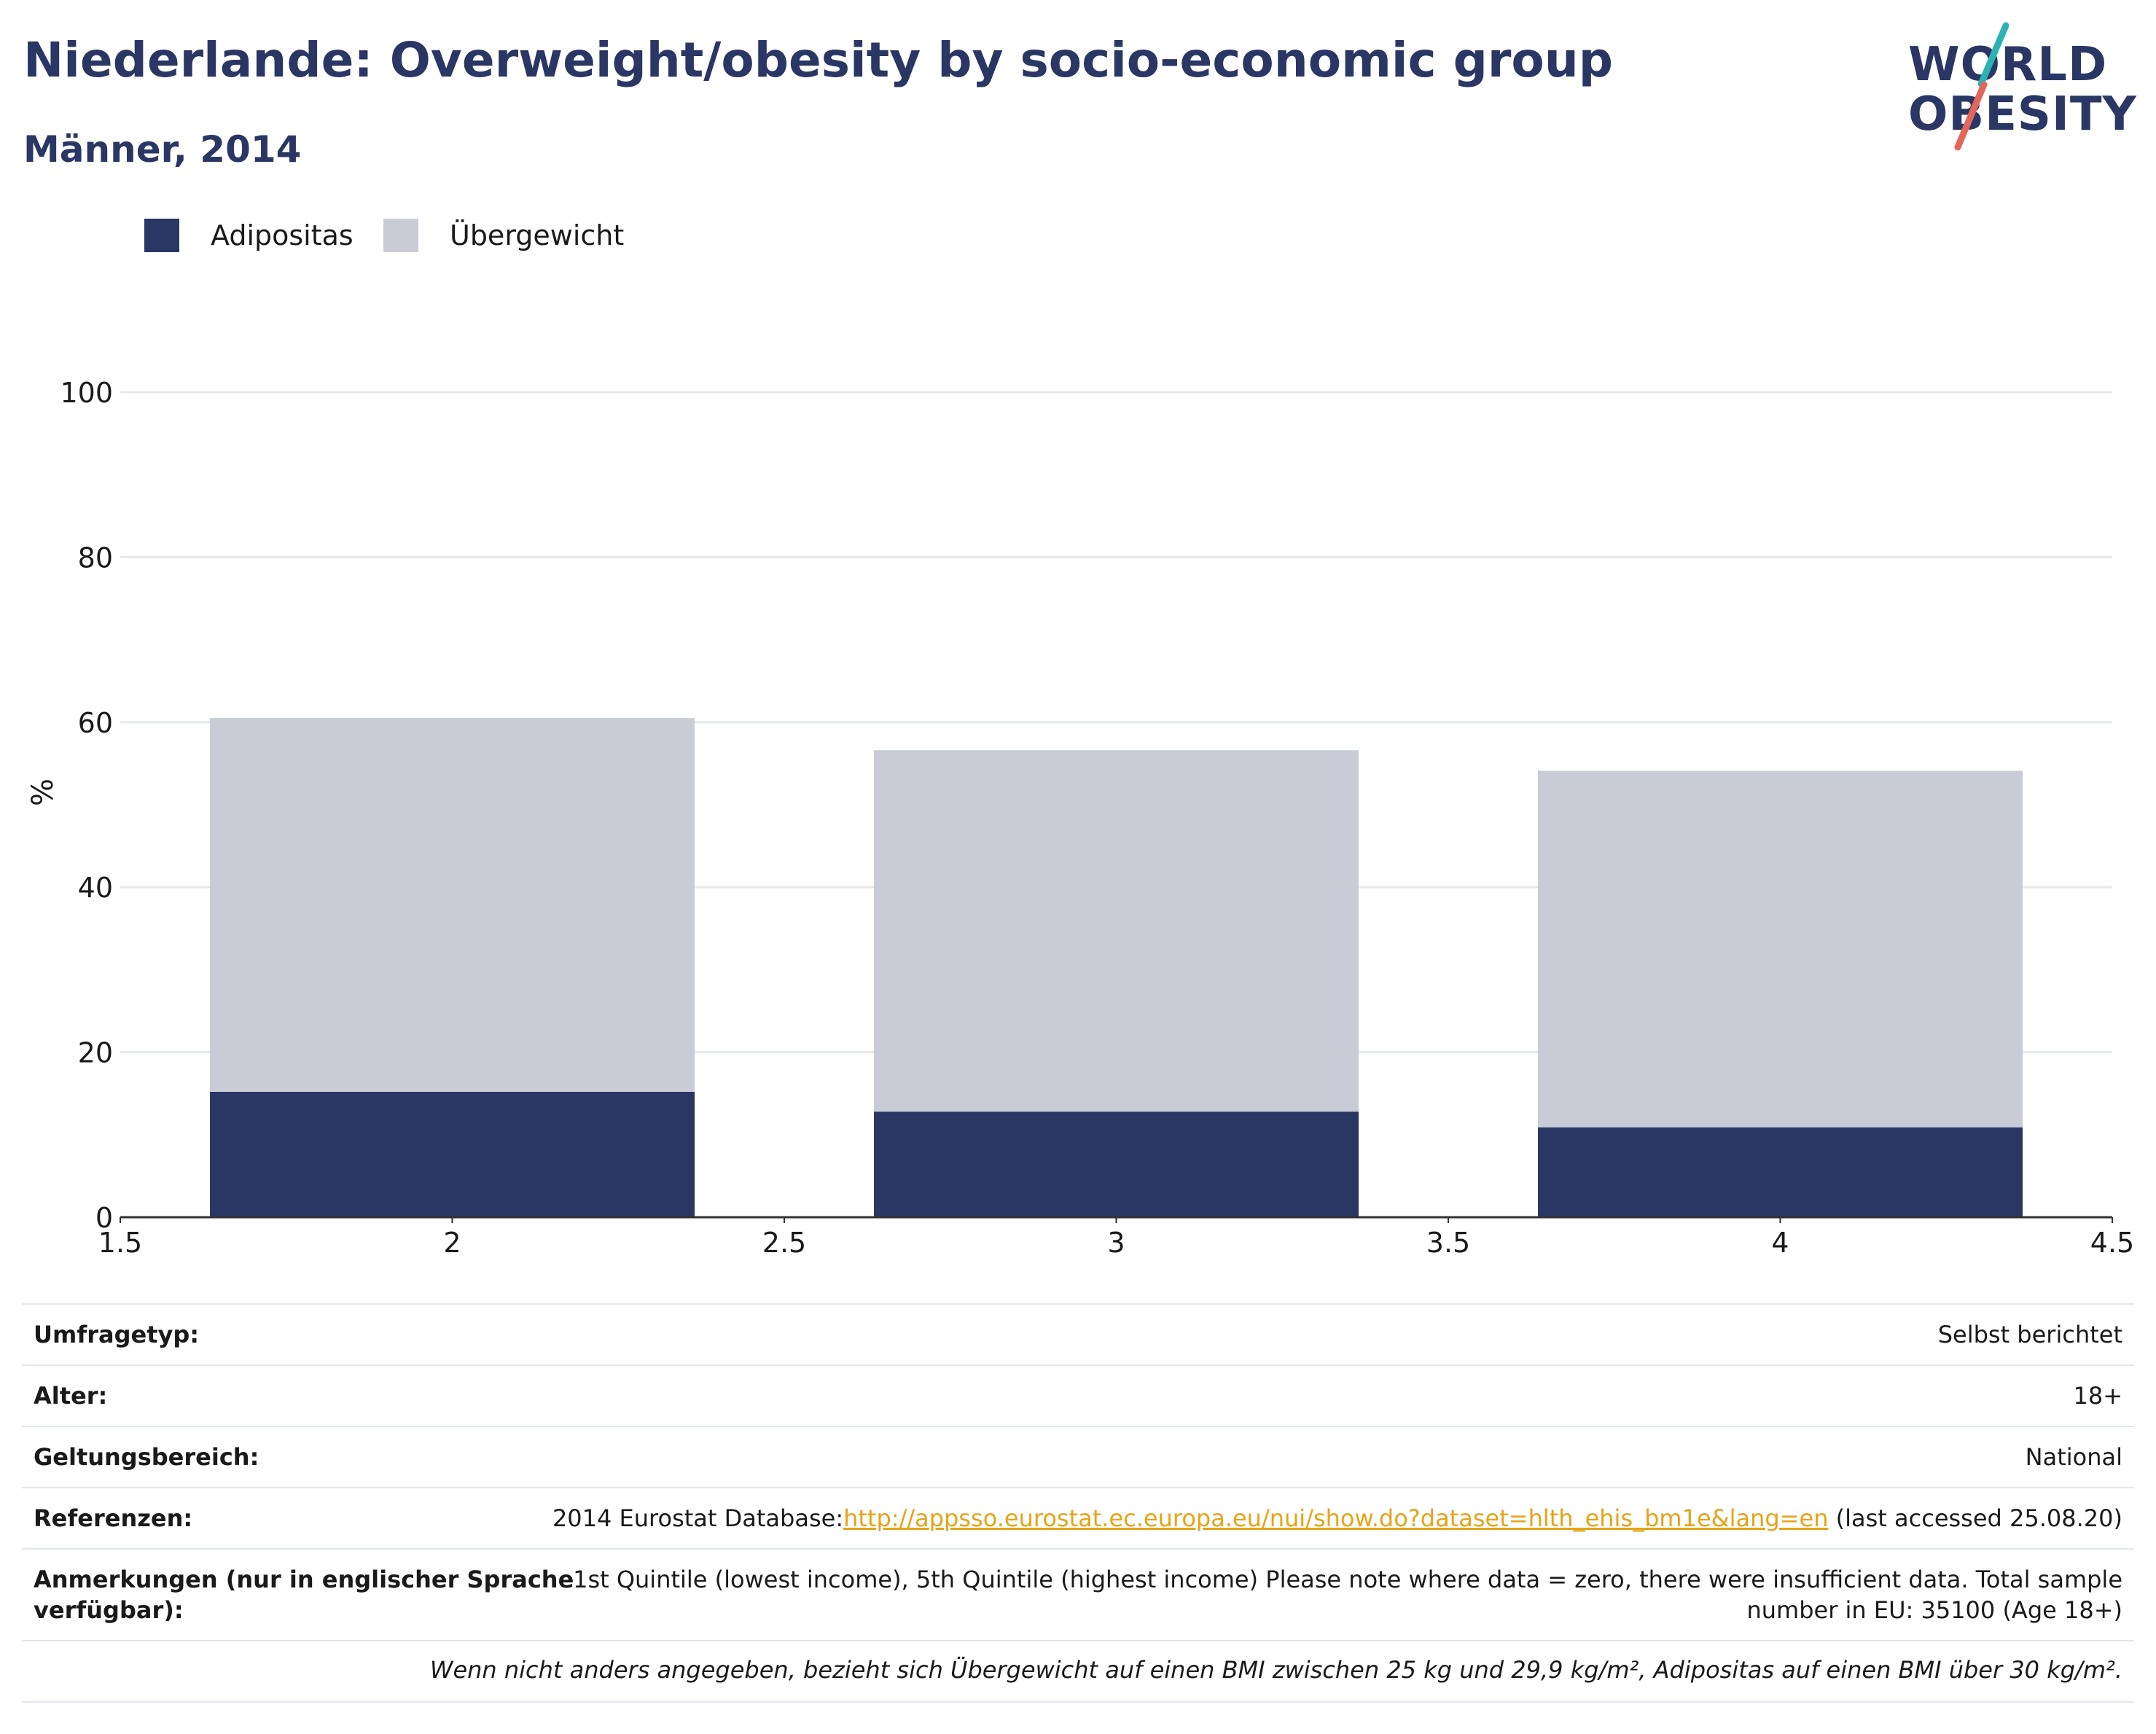 This screenshot has height=1734, width=2156. What do you see at coordinates (96, 1053) in the screenshot?
I see `y-tick-label: 20` at bounding box center [96, 1053].